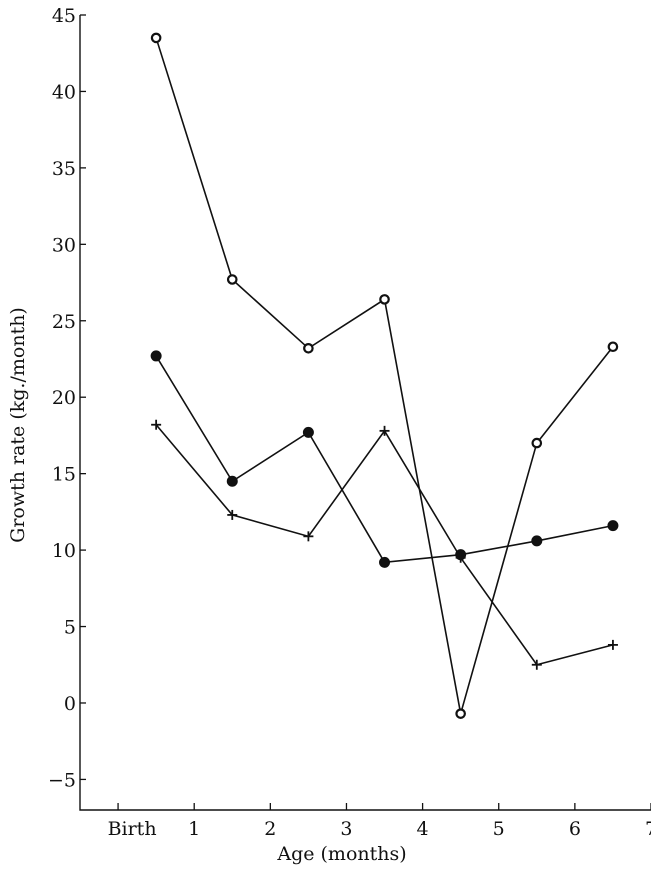  Describe the element at coordinates (70, 628) in the screenshot. I see `y-tick-label: 5` at that location.